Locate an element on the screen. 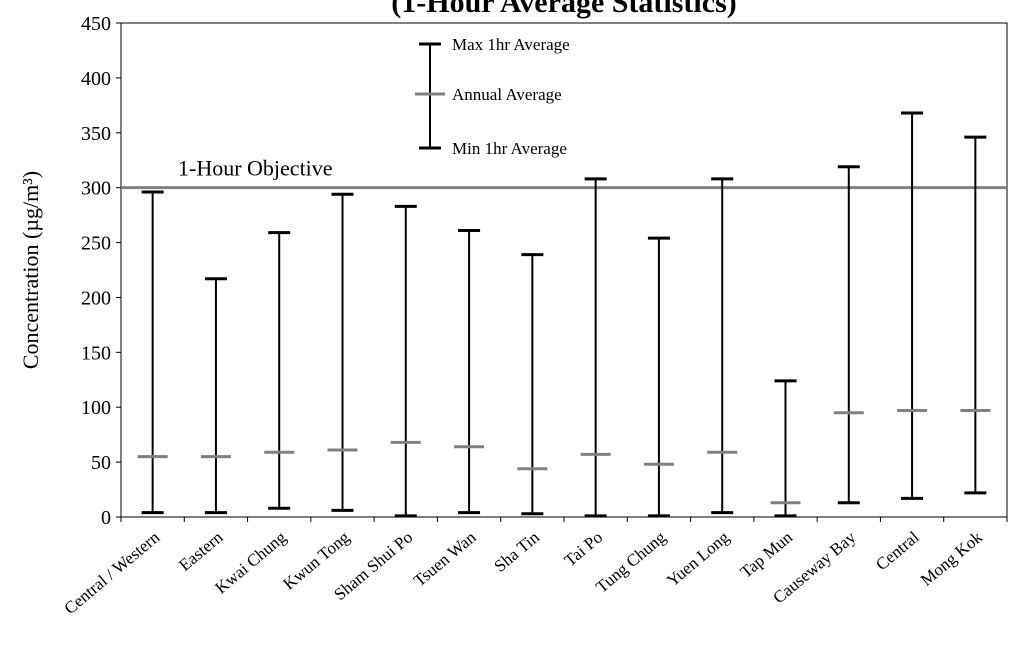 The height and width of the screenshot is (665, 1009). legend-label: Min 1hr Average is located at coordinates (509, 148).